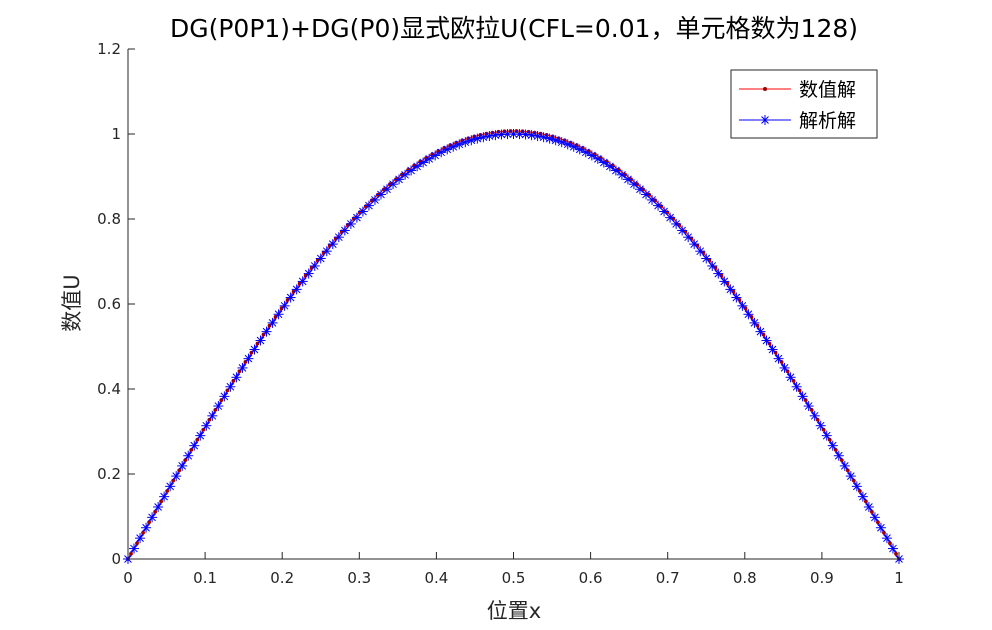  Describe the element at coordinates (109, 389) in the screenshot. I see `y-tick-label: 0.4` at that location.